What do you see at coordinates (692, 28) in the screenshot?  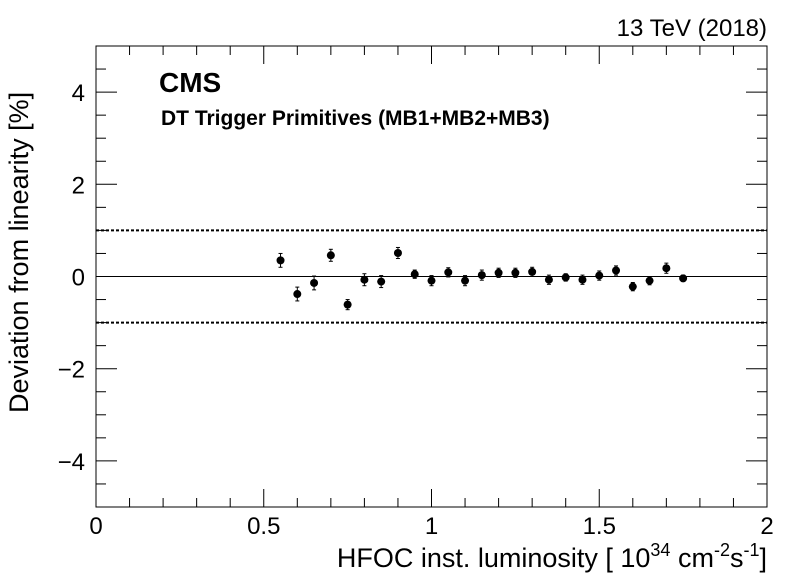 I see `energy-label: 13 TeV (2018)` at bounding box center [692, 28].